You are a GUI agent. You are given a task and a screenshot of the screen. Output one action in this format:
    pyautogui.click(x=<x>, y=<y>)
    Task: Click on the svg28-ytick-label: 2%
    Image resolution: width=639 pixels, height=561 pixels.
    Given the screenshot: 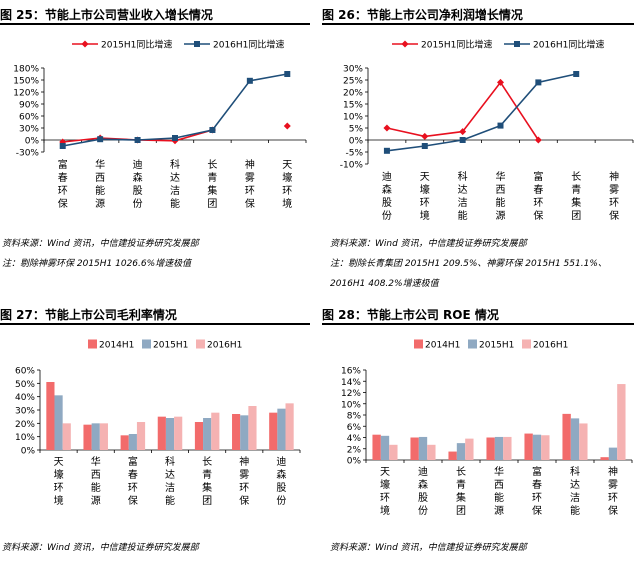 What is the action you would take?
    pyautogui.click(x=354, y=450)
    